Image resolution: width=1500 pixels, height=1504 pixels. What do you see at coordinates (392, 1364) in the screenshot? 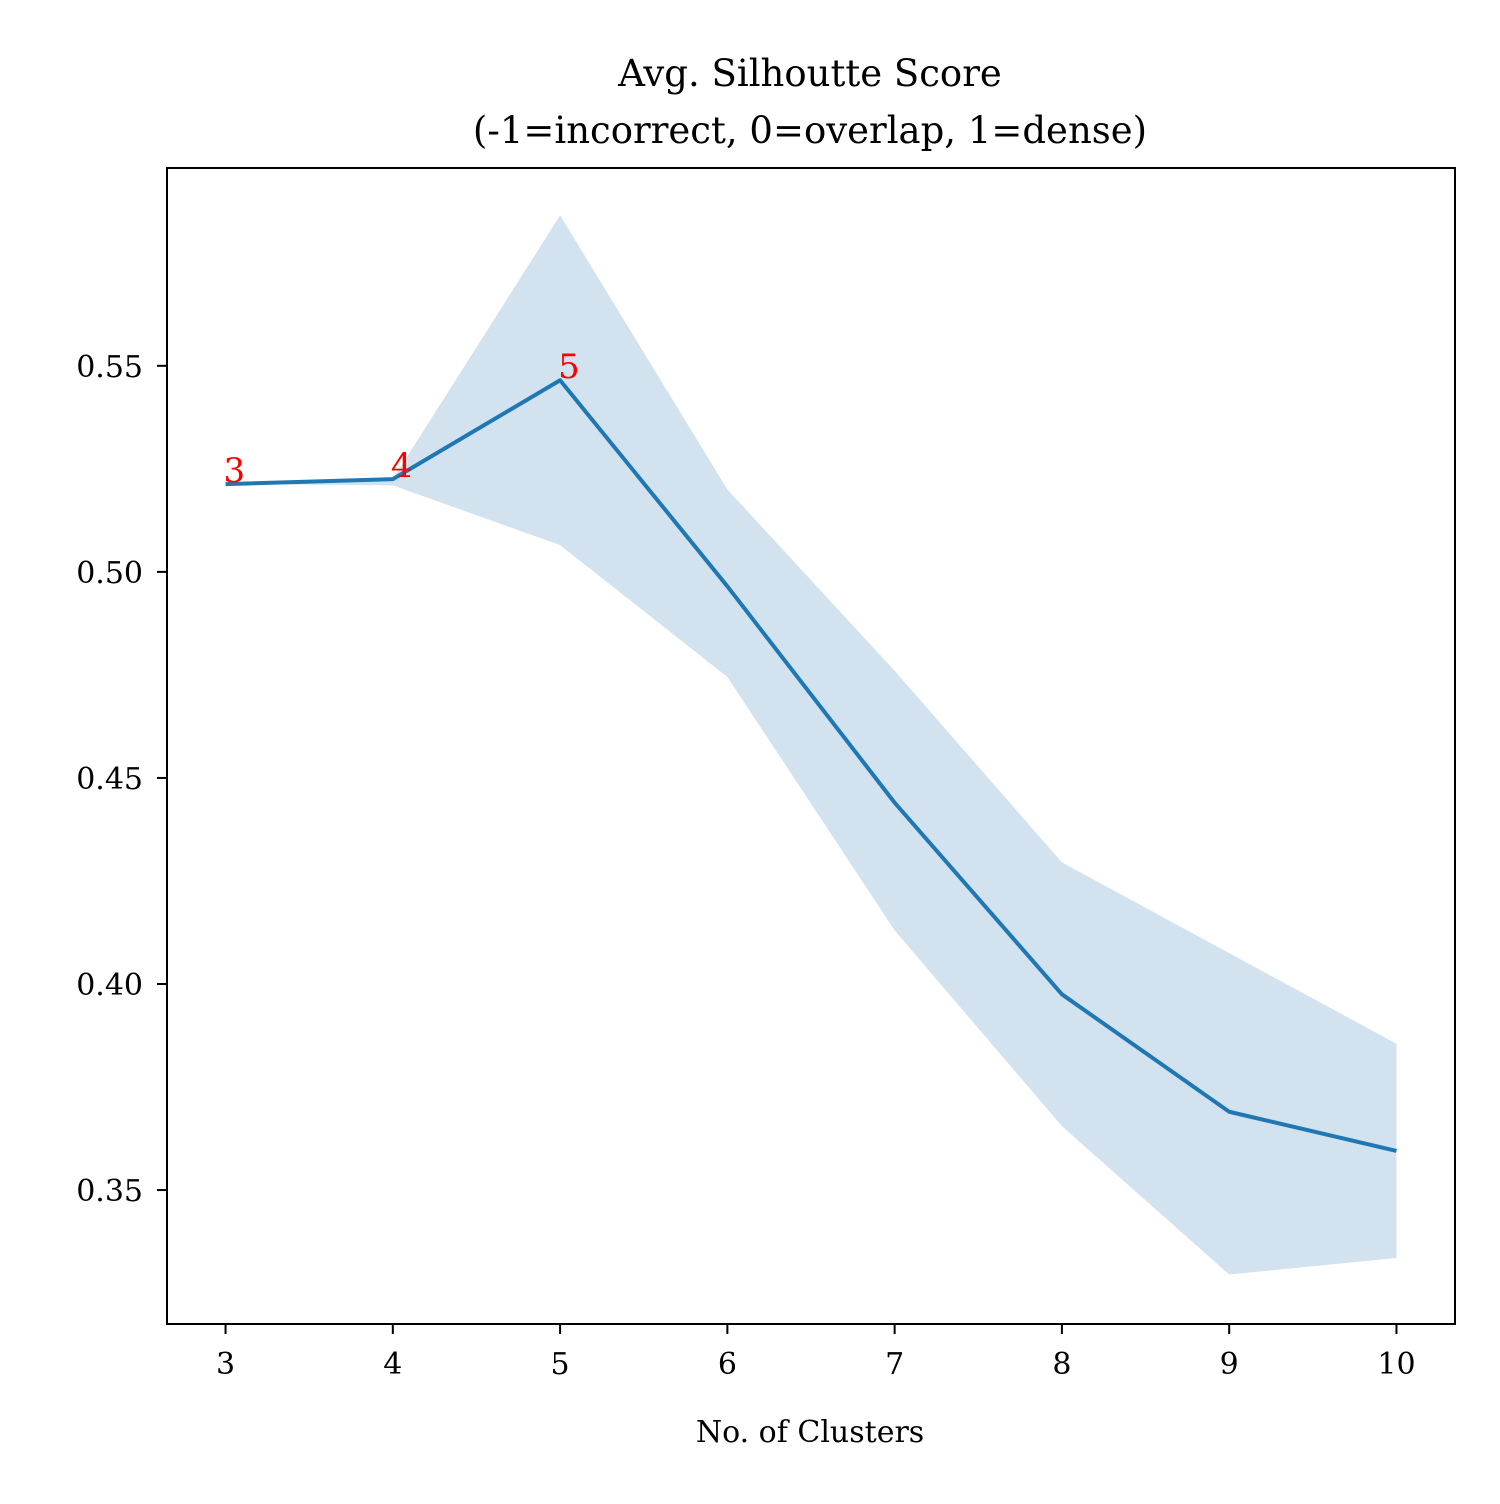
I see `x-tick-label: 4` at bounding box center [392, 1364].